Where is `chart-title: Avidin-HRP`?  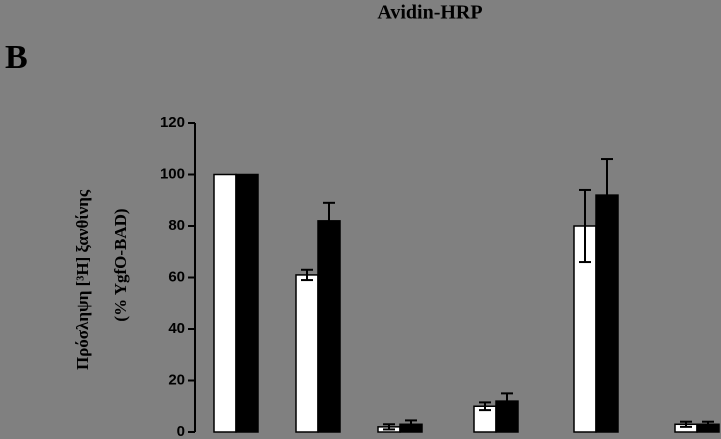 chart-title: Avidin-HRP is located at coordinates (429, 13).